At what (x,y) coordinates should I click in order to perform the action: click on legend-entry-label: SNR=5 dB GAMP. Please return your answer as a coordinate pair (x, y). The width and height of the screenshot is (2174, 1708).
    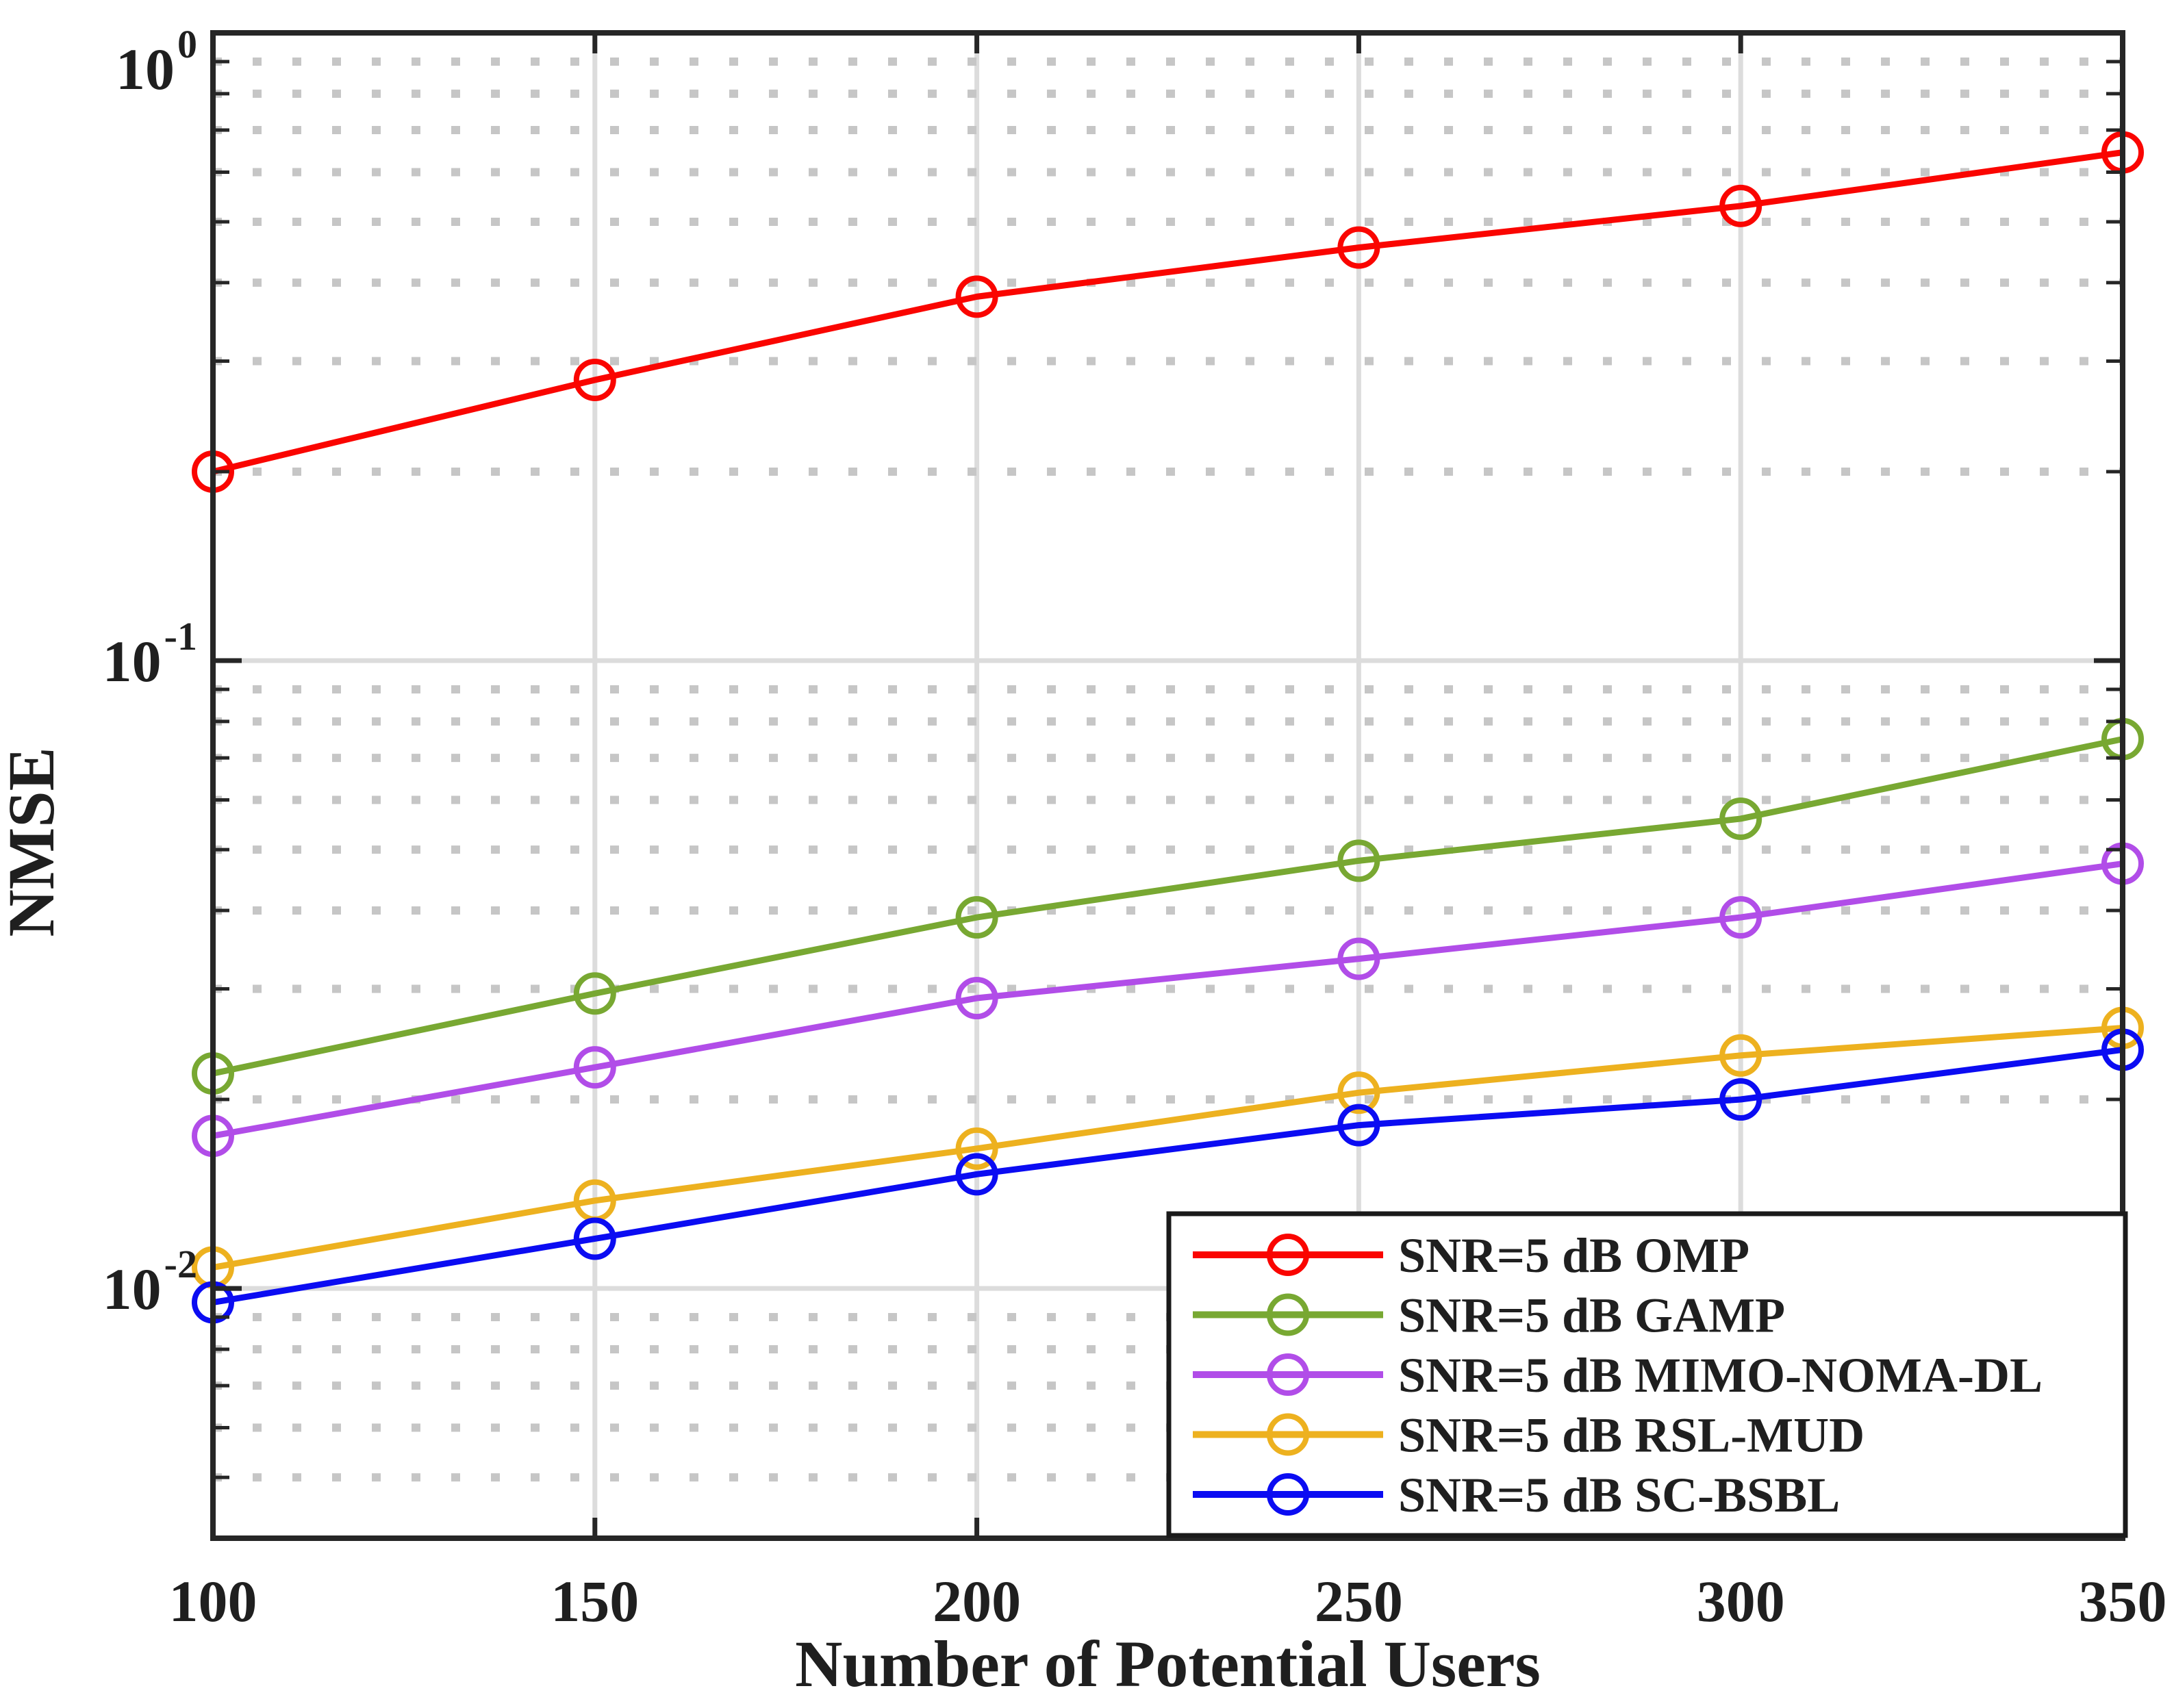
    Looking at the image, I should click on (1591, 1315).